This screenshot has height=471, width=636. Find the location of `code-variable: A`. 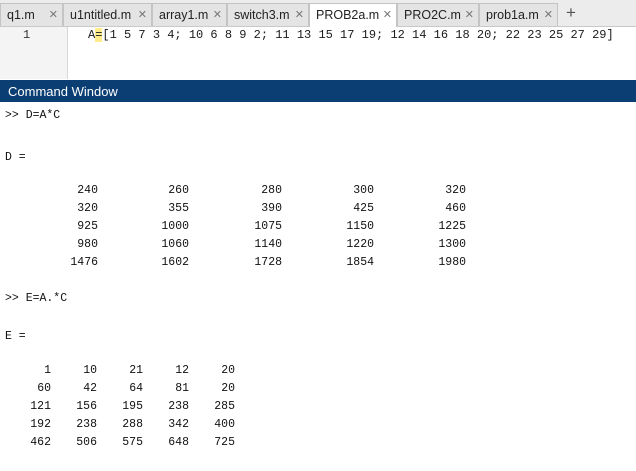

code-variable: A is located at coordinates (92, 35).